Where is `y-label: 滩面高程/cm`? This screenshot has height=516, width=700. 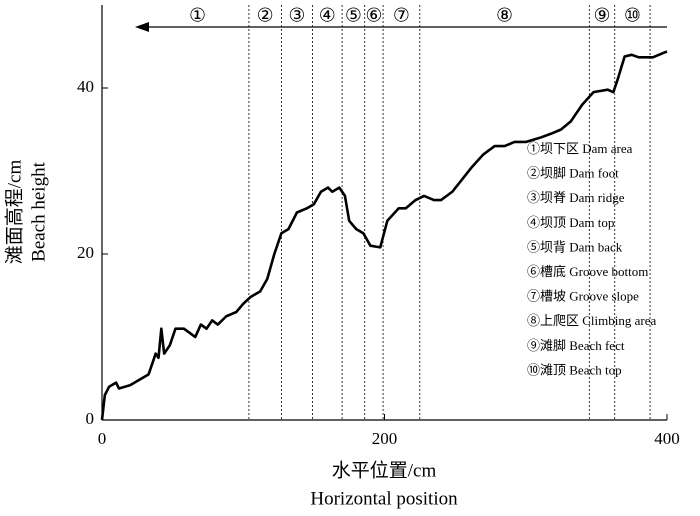 y-label: 滩面高程/cm is located at coordinates (14, 212).